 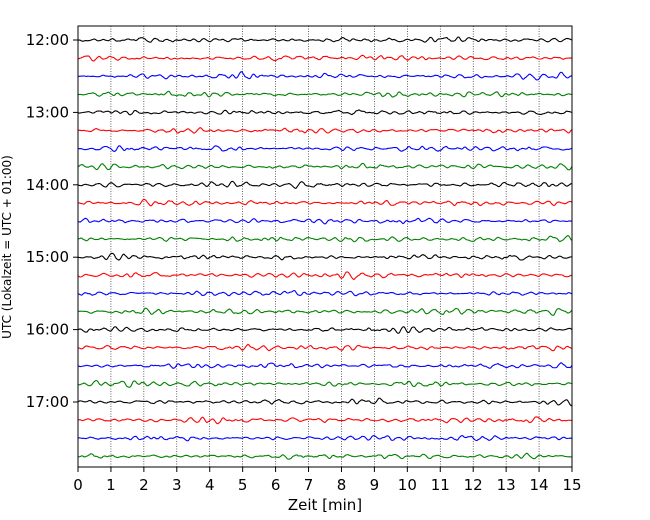 I want to click on x-tick-label: 14, so click(x=539, y=485).